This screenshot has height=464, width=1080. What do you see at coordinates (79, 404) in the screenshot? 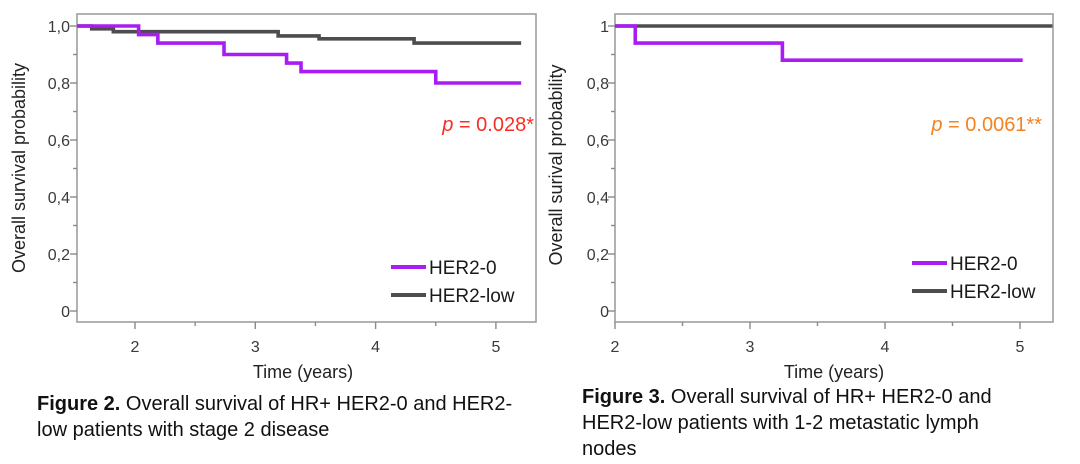
I see `figure-2-caption-number: Figure 2.` at bounding box center [79, 404].